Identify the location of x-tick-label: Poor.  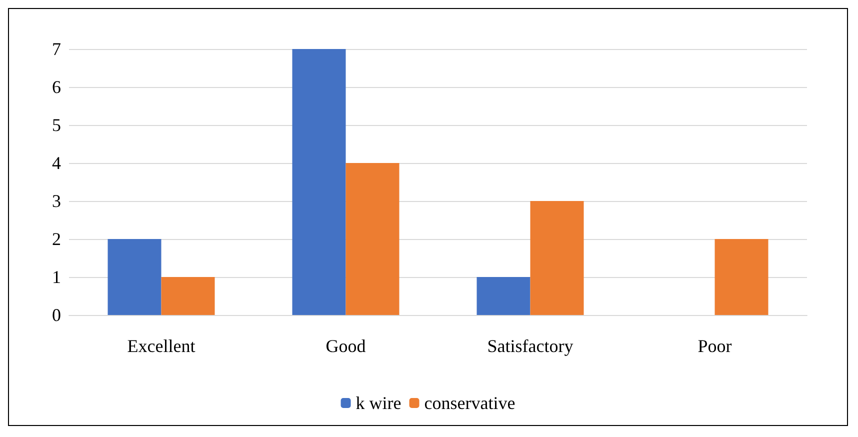
(715, 346).